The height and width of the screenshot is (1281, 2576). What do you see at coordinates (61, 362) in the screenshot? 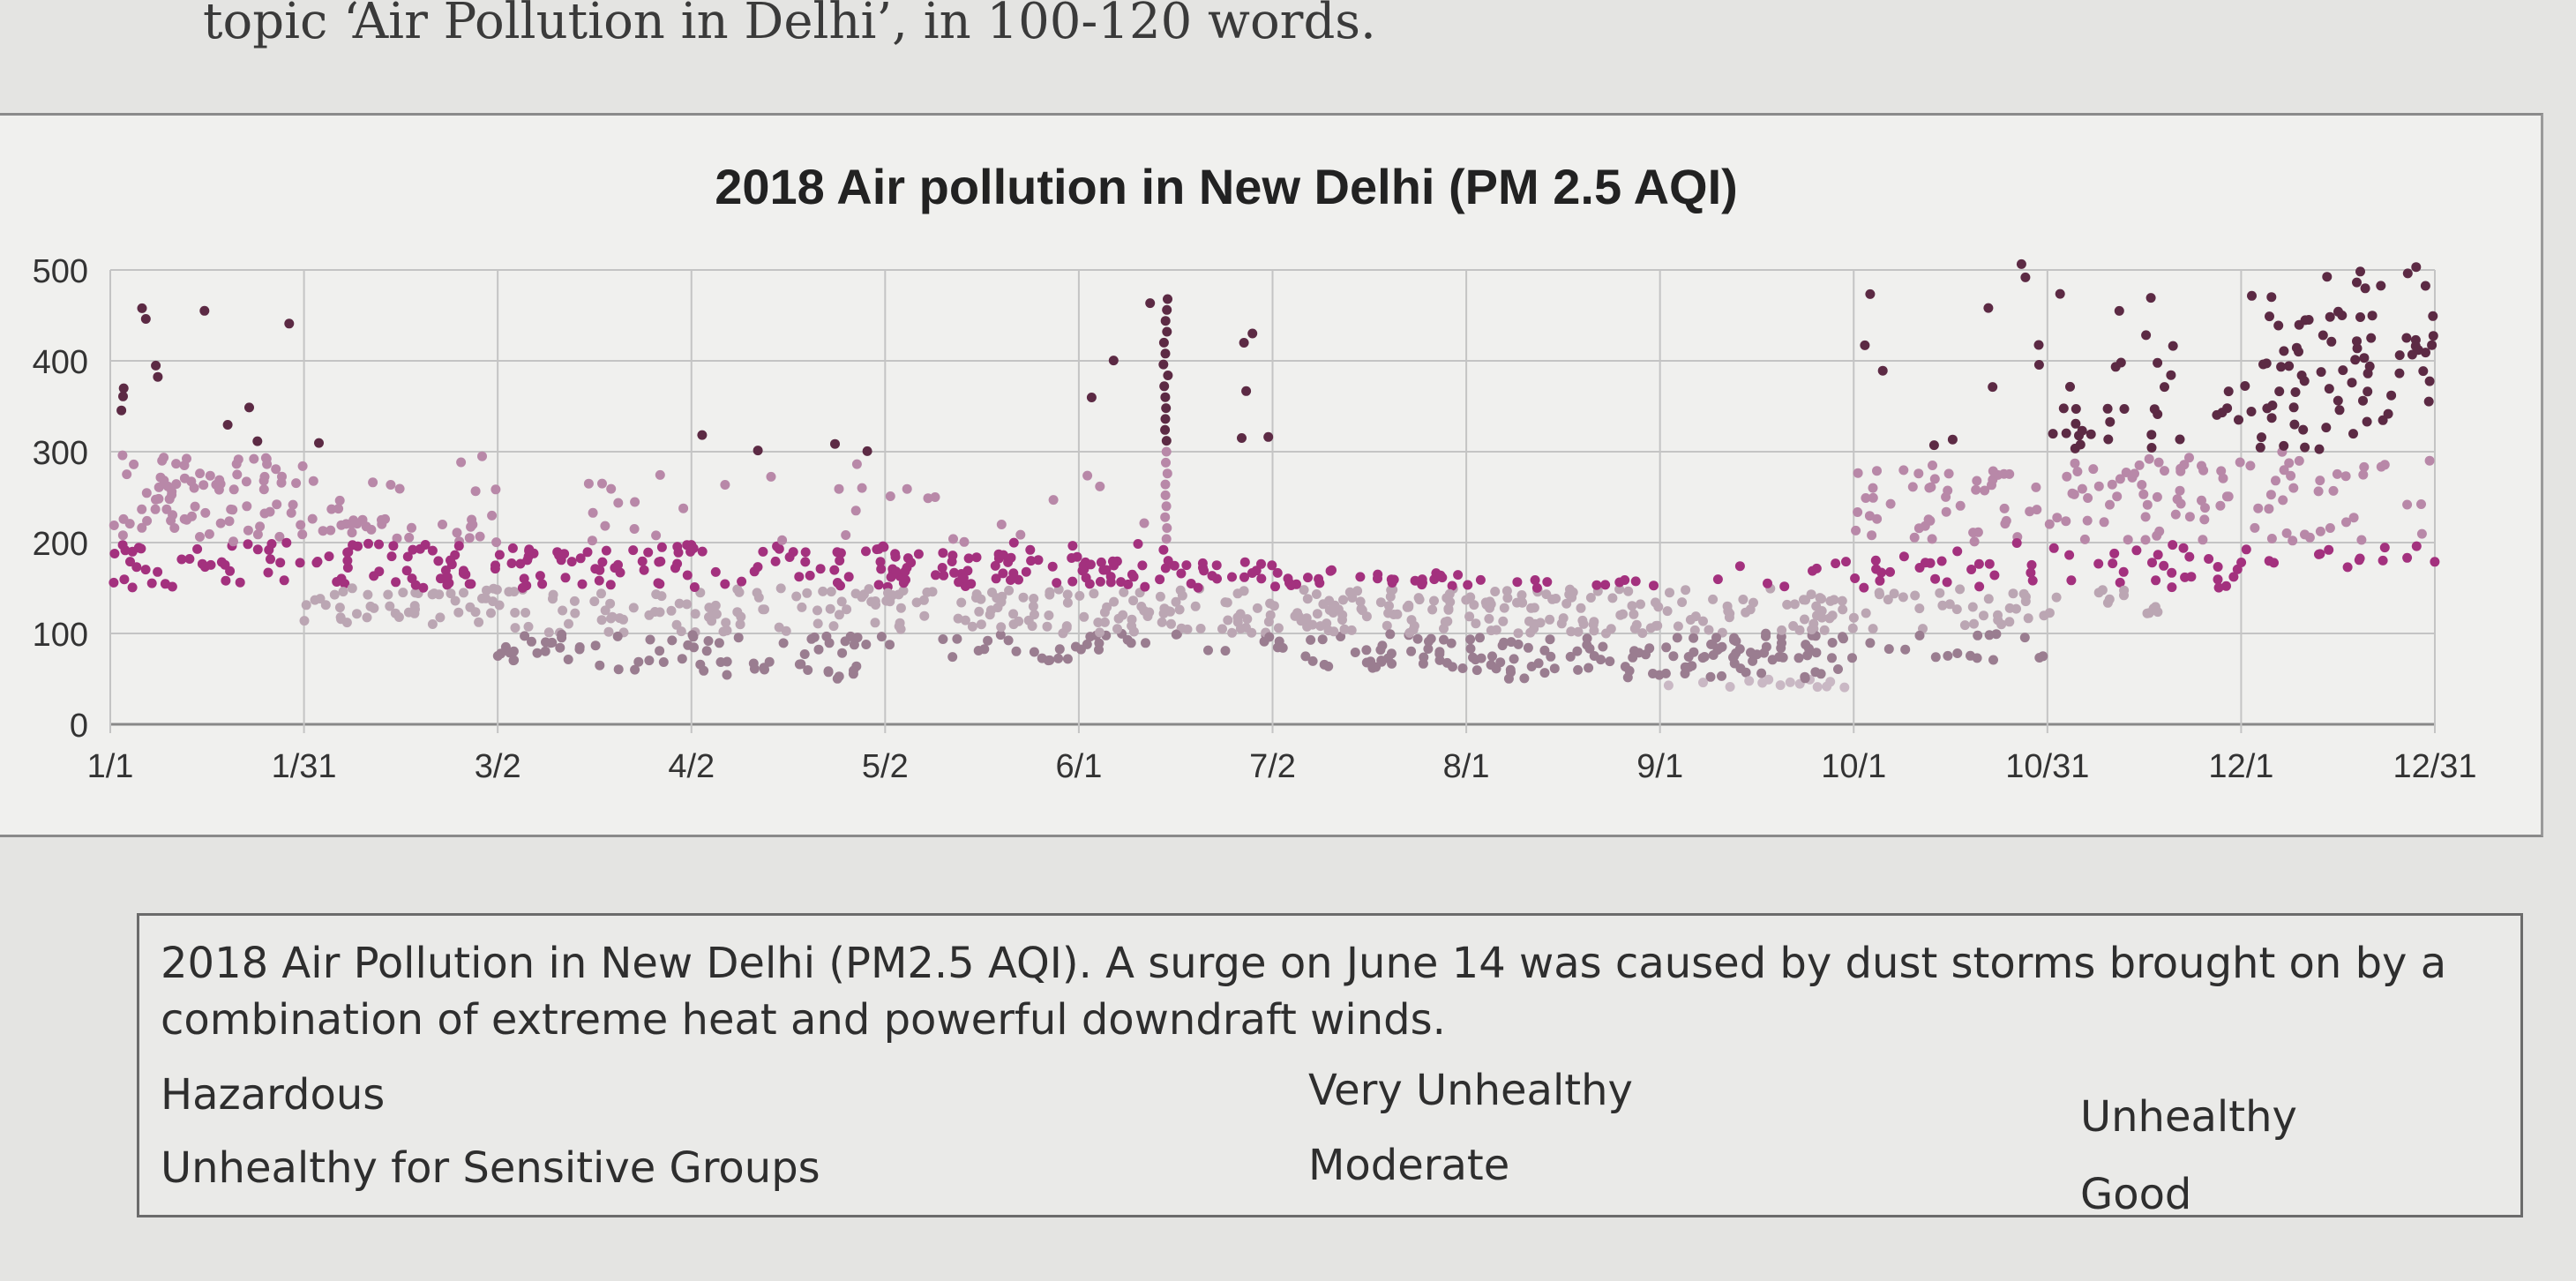
I see `y-tick-label: 400` at bounding box center [61, 362].